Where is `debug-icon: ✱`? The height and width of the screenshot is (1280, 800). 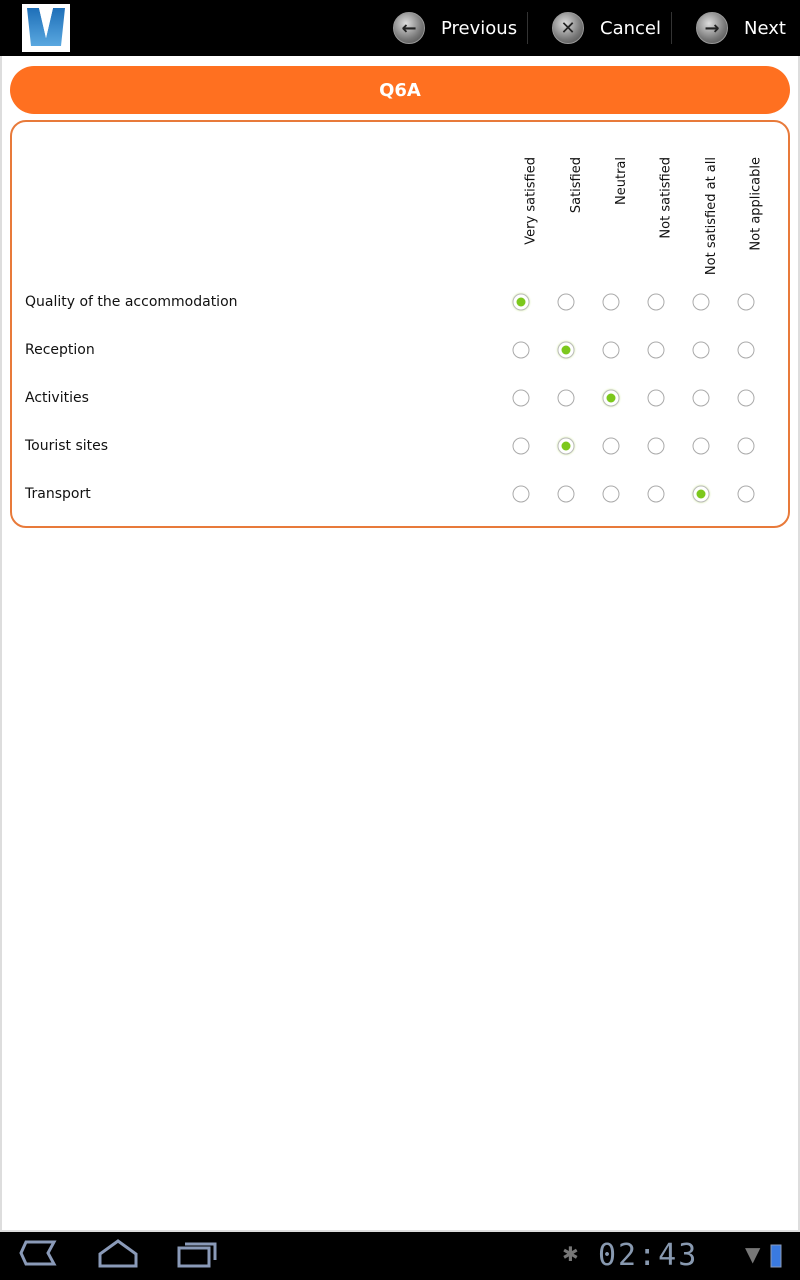 debug-icon: ✱ is located at coordinates (570, 1254).